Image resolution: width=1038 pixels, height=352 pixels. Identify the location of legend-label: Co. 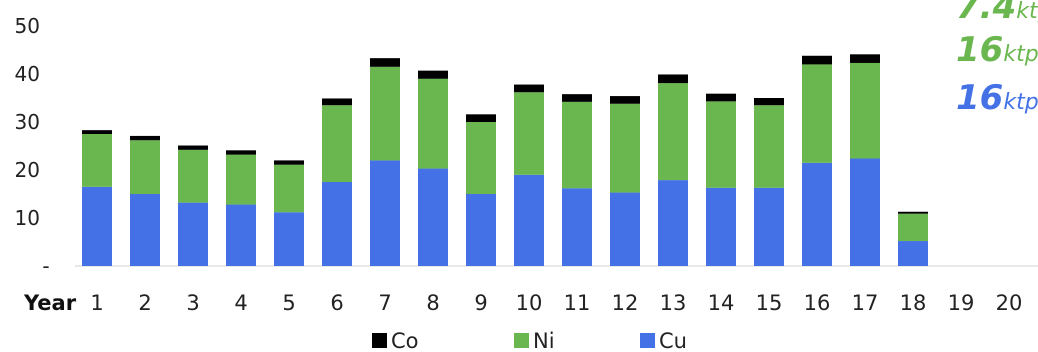
(405, 340).